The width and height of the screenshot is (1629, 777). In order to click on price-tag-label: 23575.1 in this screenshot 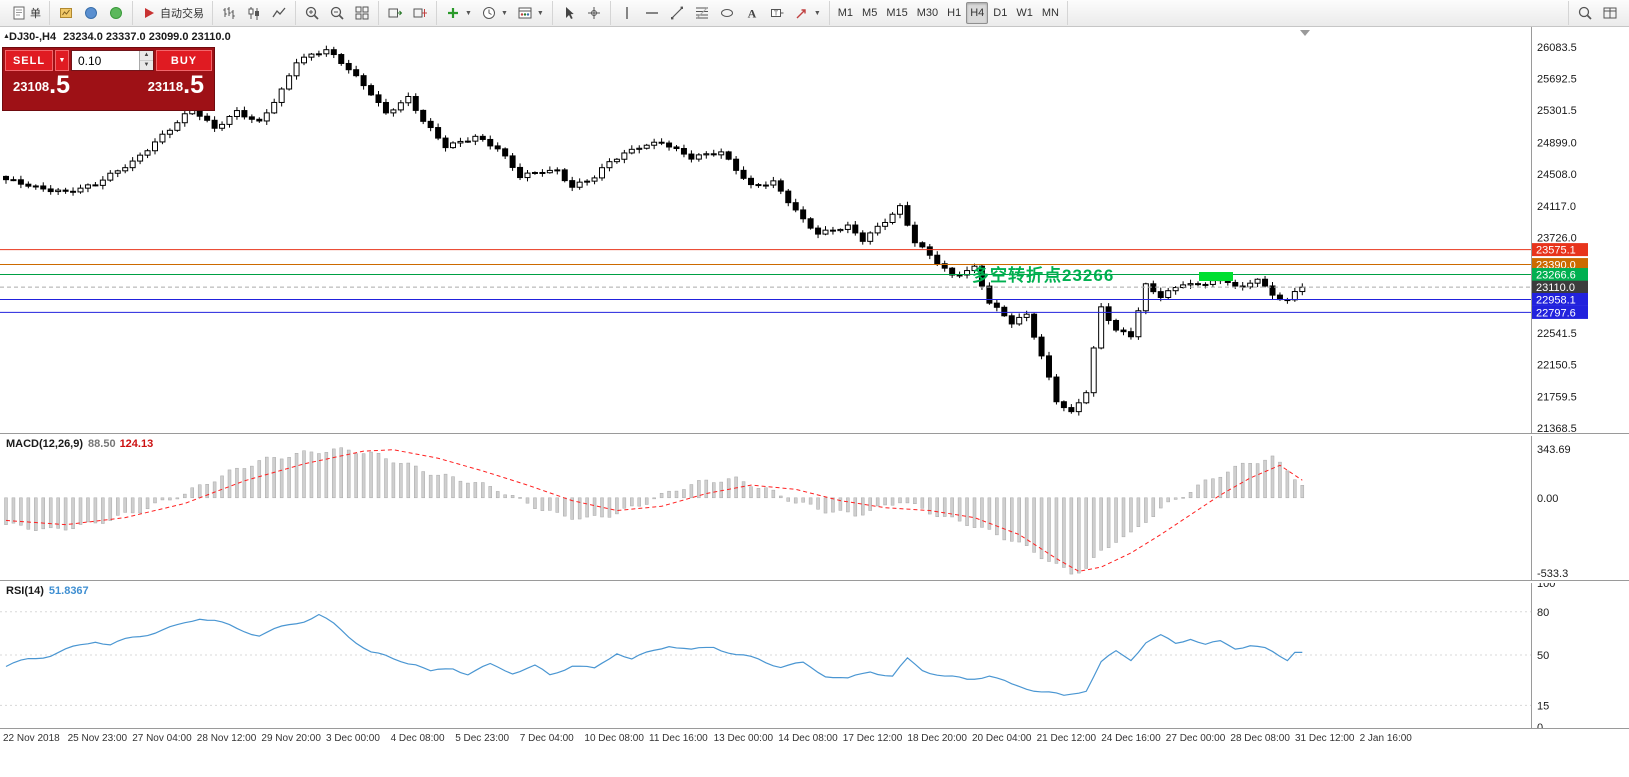, I will do `click(1556, 251)`.